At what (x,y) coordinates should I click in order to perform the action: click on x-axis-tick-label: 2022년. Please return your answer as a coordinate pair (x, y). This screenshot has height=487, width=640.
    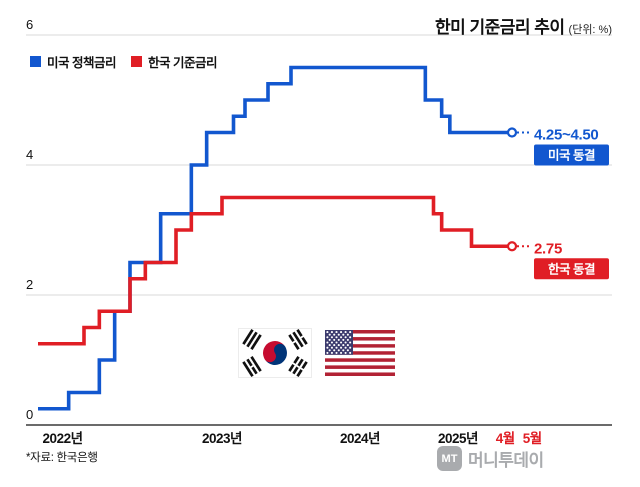
    Looking at the image, I should click on (63, 438).